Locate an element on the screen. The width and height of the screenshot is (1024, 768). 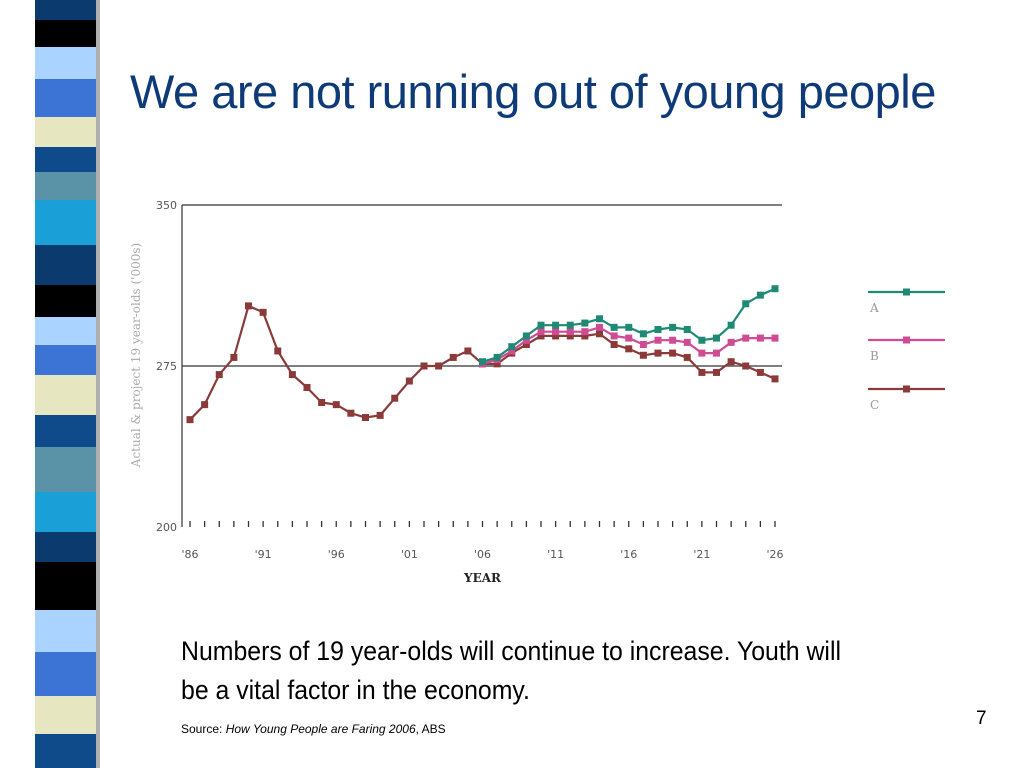
page-number: 7 is located at coordinates (981, 718).